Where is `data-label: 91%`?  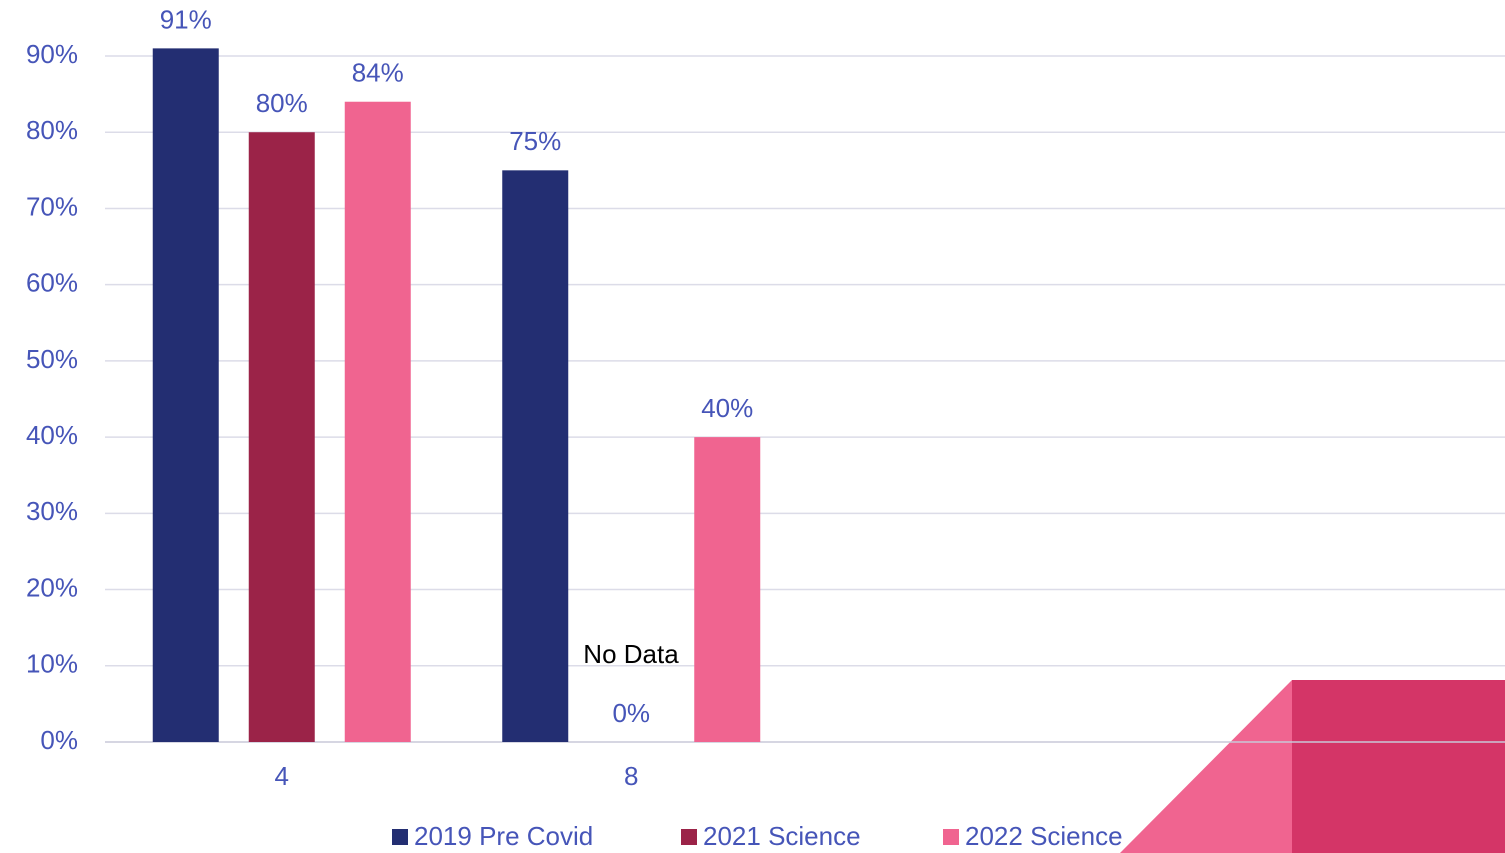
data-label: 91% is located at coordinates (186, 19).